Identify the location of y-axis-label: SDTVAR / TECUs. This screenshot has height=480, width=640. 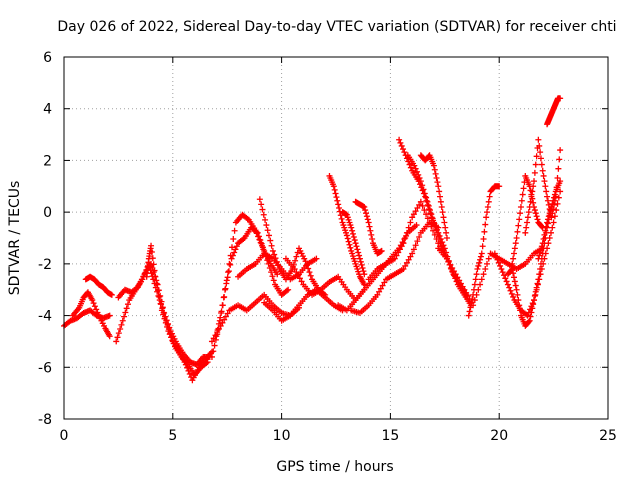
(15, 238).